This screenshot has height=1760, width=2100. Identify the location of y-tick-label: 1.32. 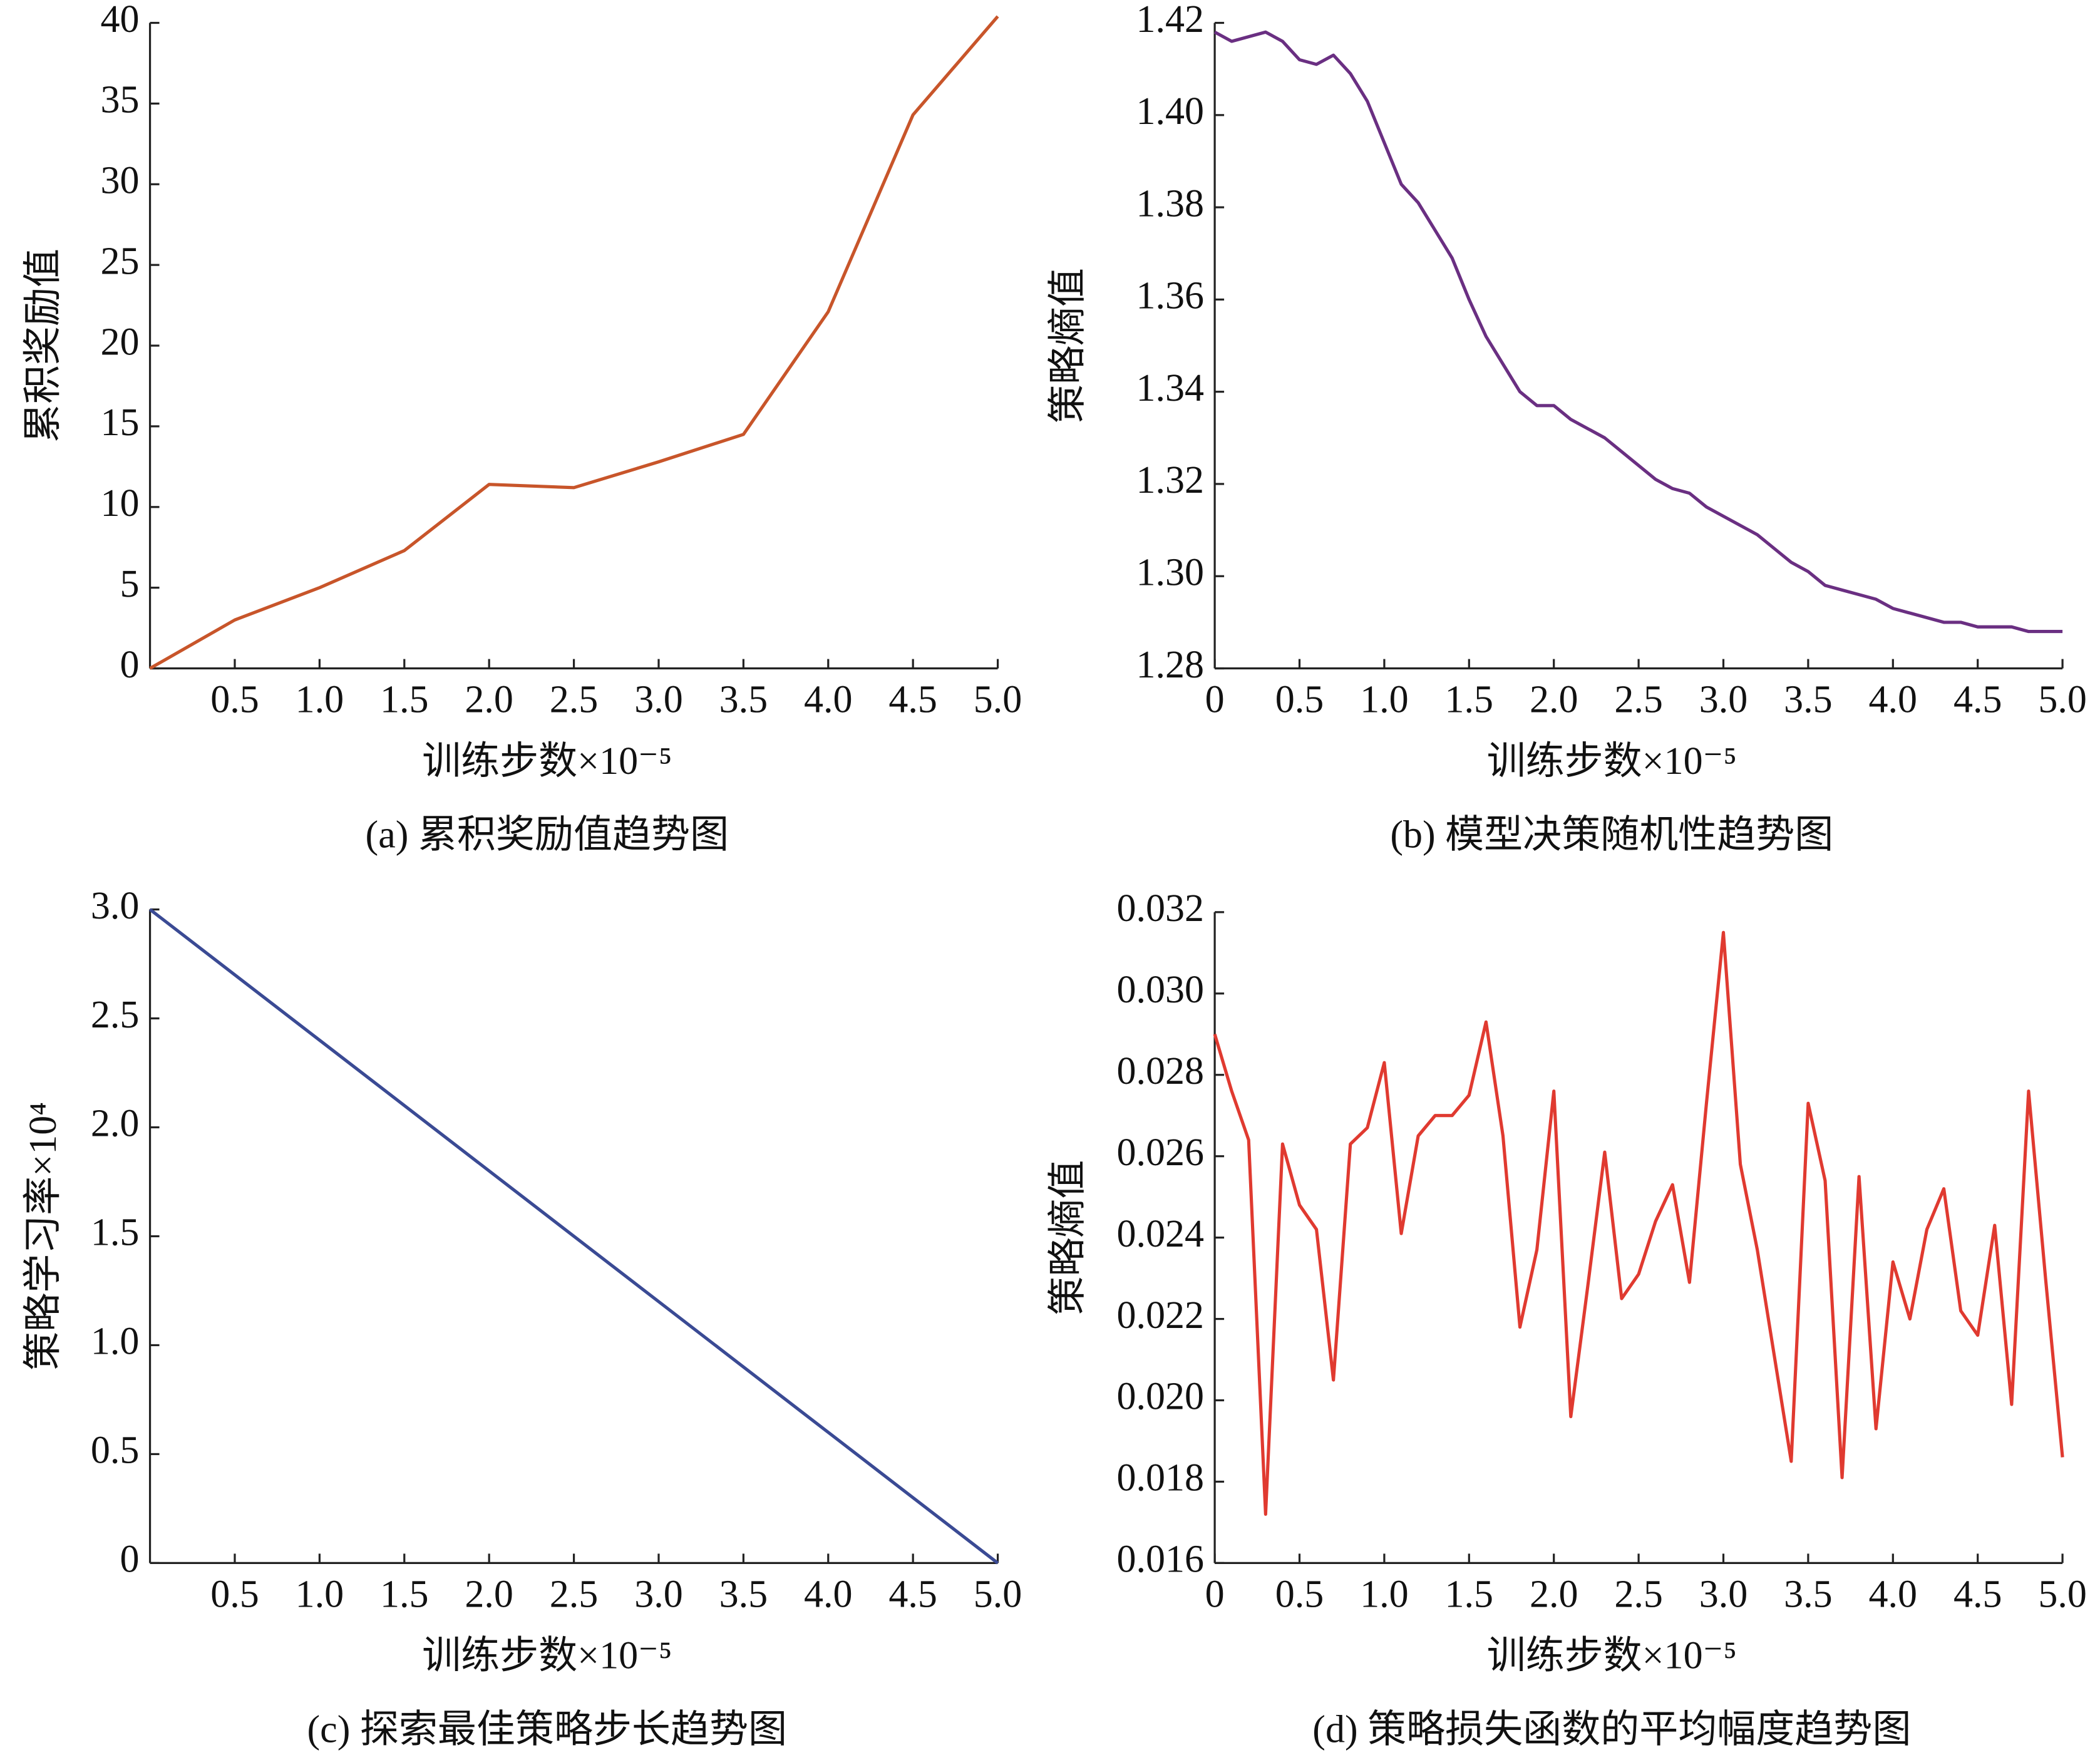
(1170, 481).